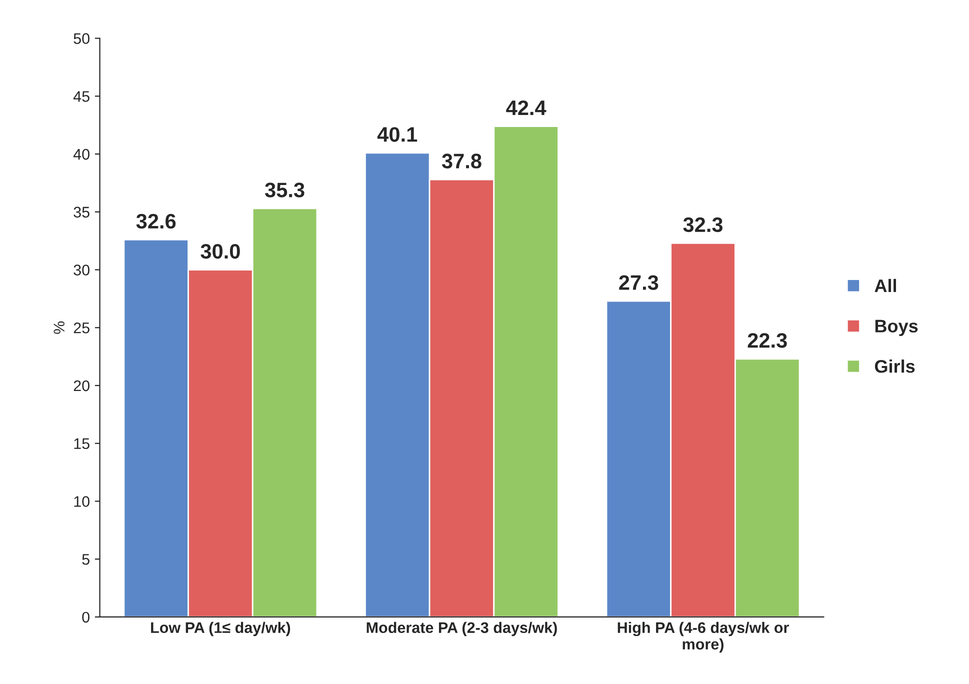  I want to click on legend-label: Boys, so click(896, 328).